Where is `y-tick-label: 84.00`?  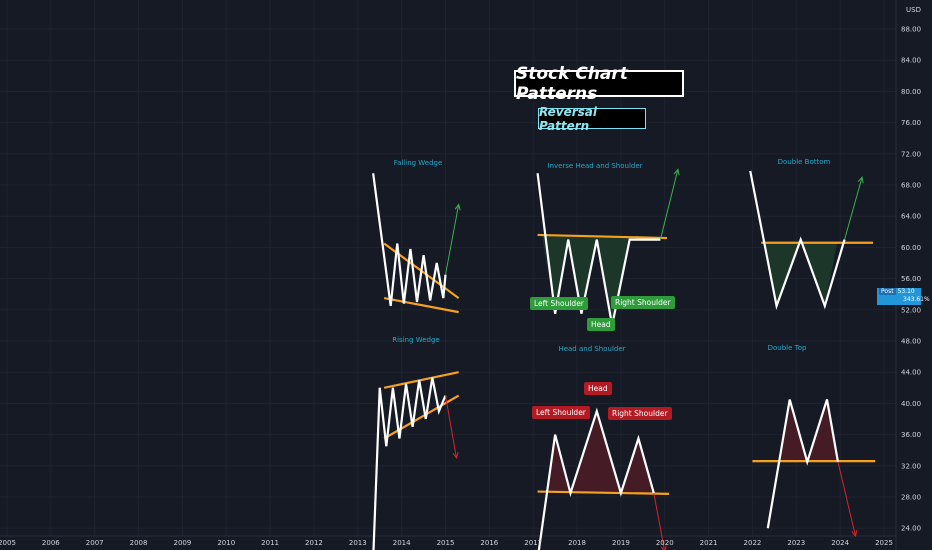 y-tick-label: 84.00 is located at coordinates (911, 61).